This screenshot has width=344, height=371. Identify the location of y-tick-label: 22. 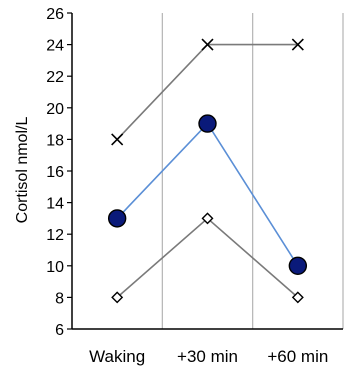
(55, 77).